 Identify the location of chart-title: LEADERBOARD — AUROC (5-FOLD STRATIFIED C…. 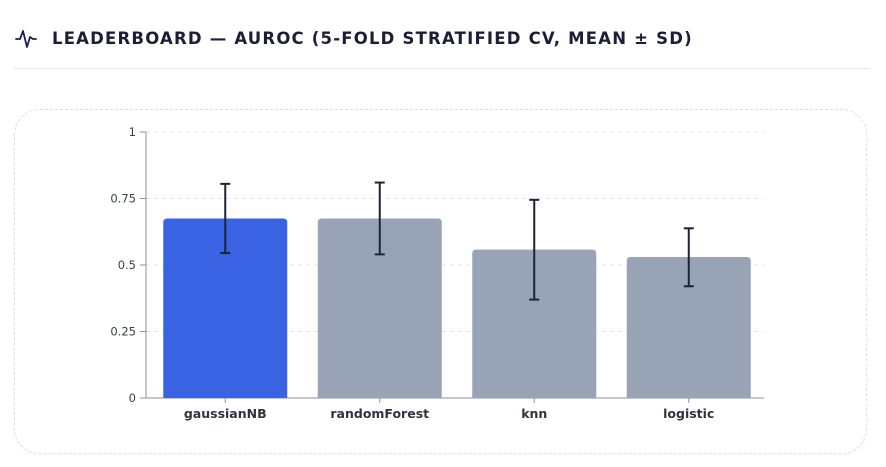
(372, 38).